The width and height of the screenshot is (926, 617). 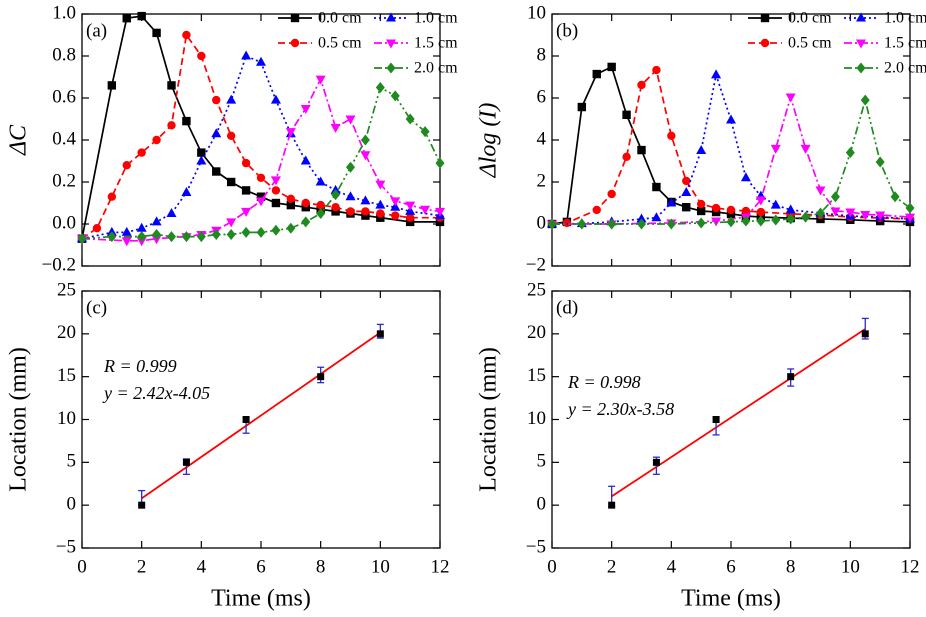 I want to click on y-tick-label: 0.6, so click(x=64, y=96).